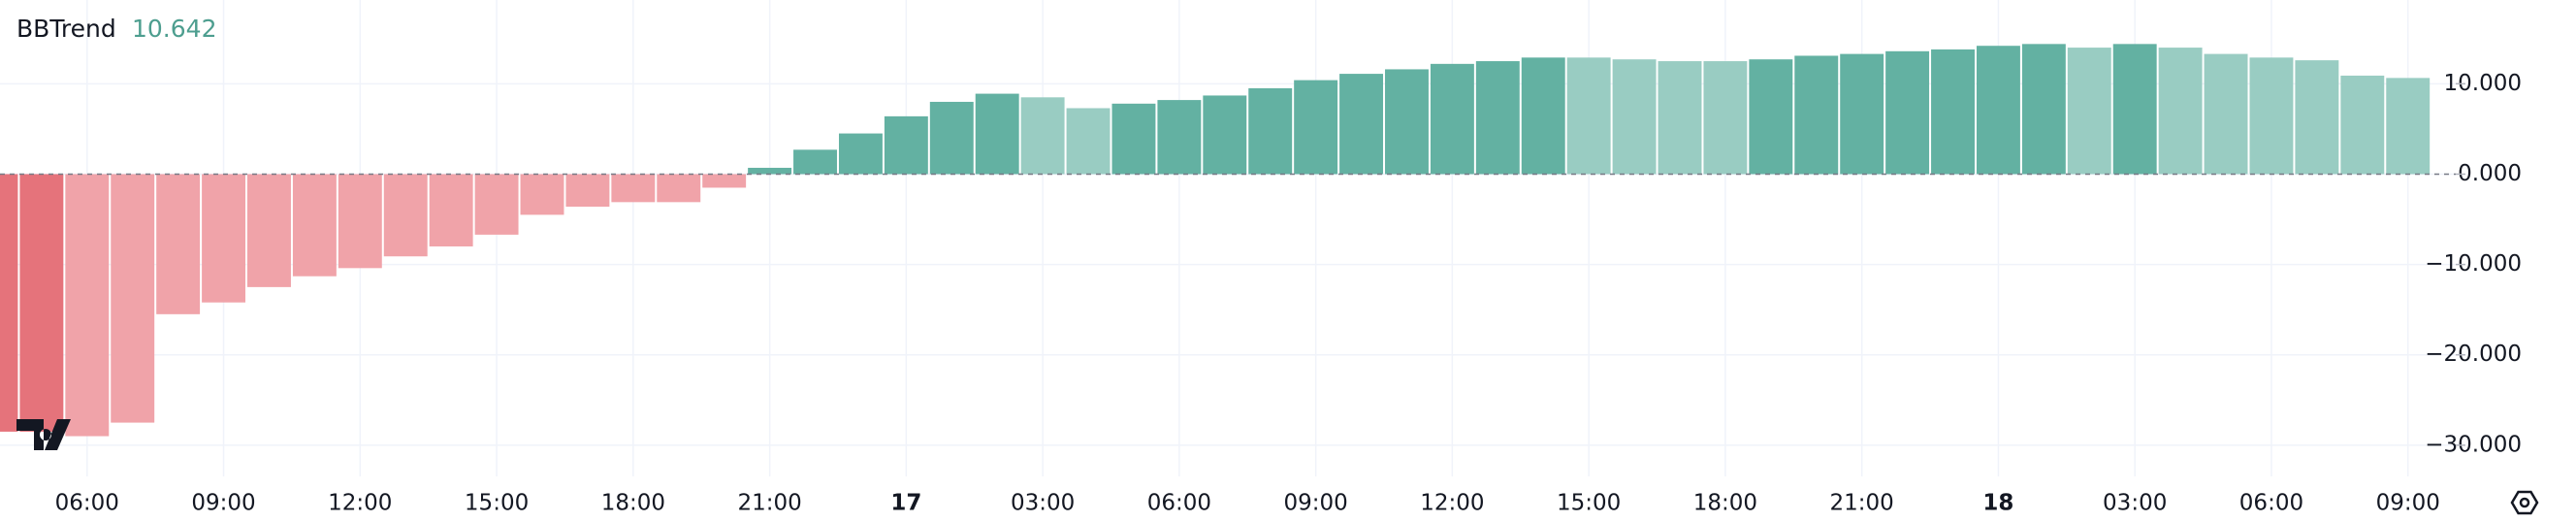 The width and height of the screenshot is (2576, 522). I want to click on y-tick-label: −30.000, so click(2473, 444).